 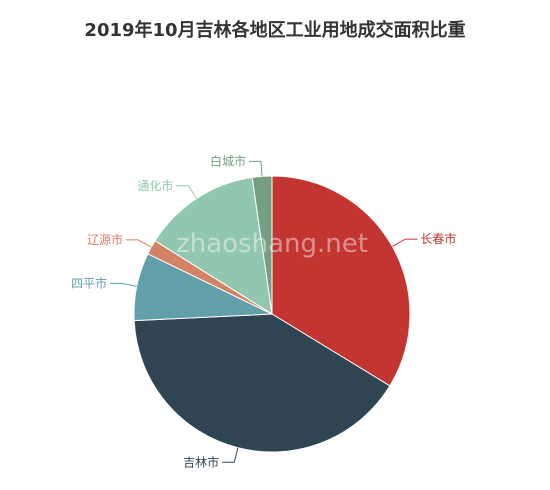 I want to click on chart-title: 2019年10月吉林各地区工业用地成交面积比重, so click(x=275, y=30).